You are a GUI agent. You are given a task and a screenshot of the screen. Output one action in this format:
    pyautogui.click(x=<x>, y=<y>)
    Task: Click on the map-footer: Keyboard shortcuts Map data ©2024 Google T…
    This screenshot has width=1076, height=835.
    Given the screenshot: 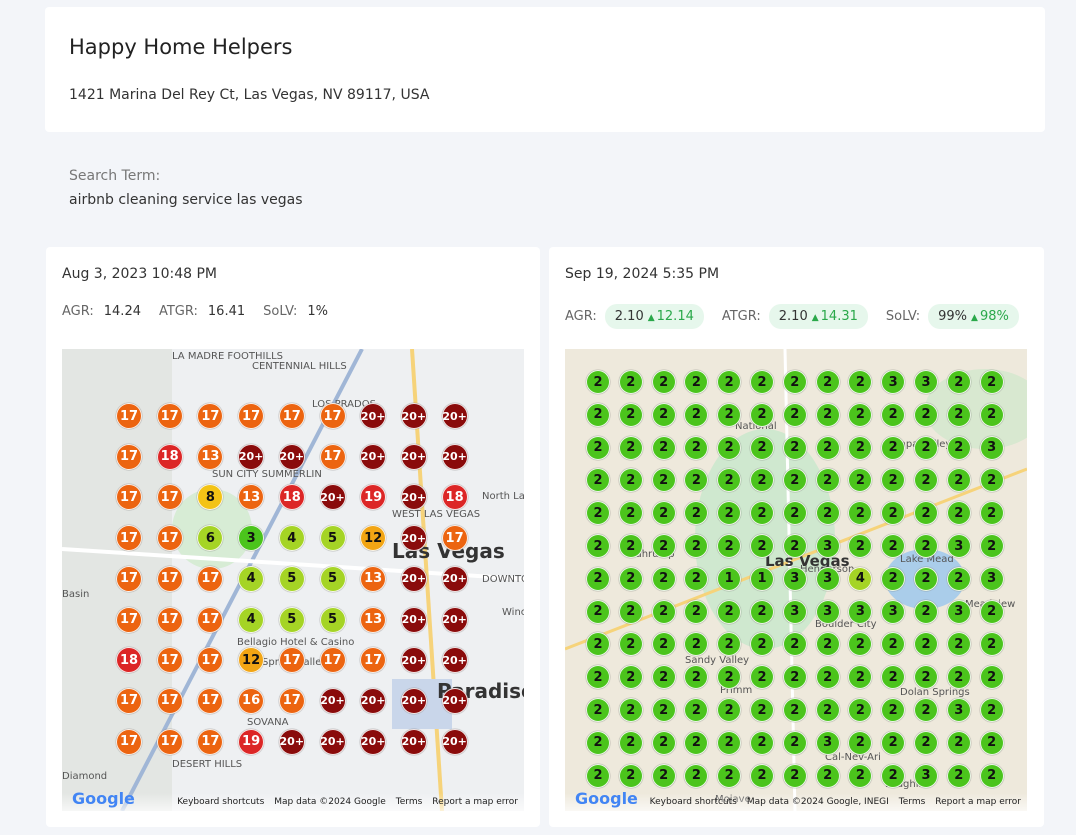 What is the action you would take?
    pyautogui.click(x=293, y=802)
    